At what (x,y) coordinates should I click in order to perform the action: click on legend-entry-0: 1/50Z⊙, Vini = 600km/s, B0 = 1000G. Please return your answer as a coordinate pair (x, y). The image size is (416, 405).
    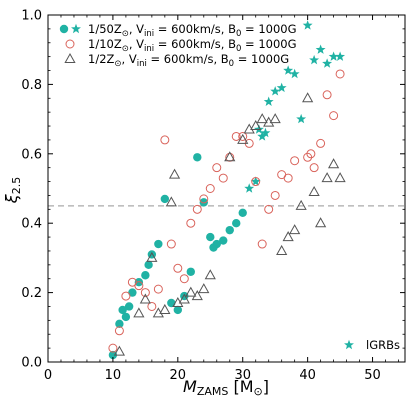
    Looking at the image, I should click on (178, 30).